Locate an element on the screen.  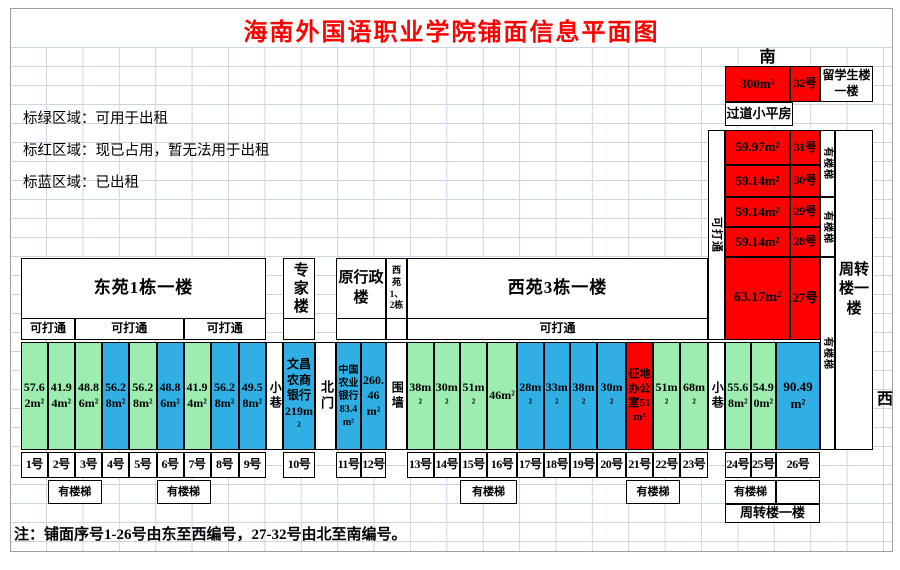
shop-19-number: 19号 is located at coordinates (583, 465).